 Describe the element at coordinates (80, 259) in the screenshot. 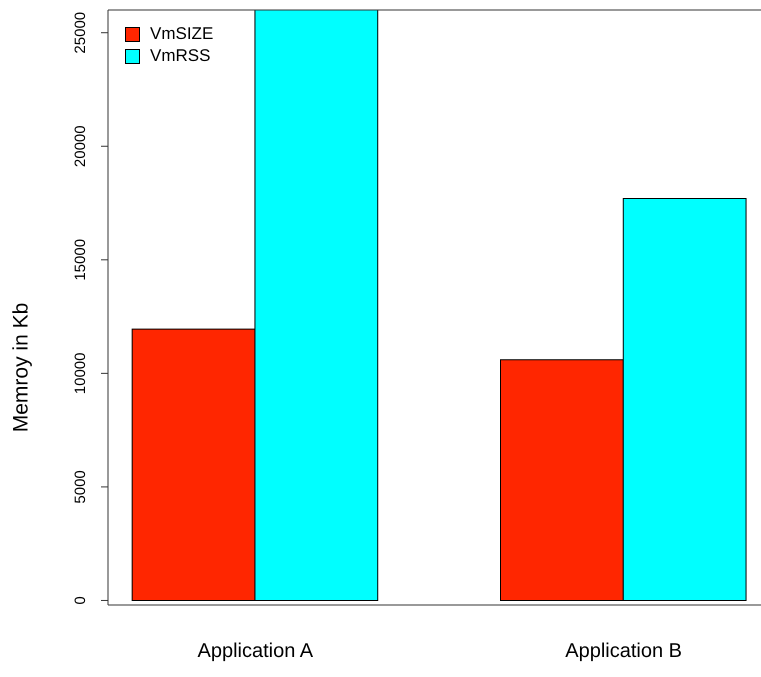

I see `y-tick-label: 15000` at that location.